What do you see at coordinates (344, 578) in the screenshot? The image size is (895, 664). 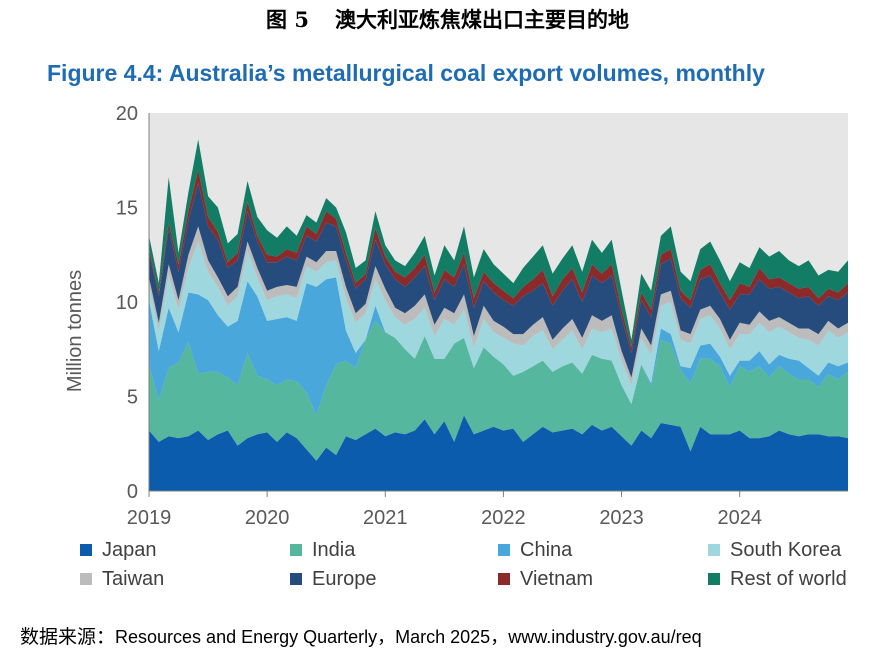 I see `legend-label: Europe` at bounding box center [344, 578].